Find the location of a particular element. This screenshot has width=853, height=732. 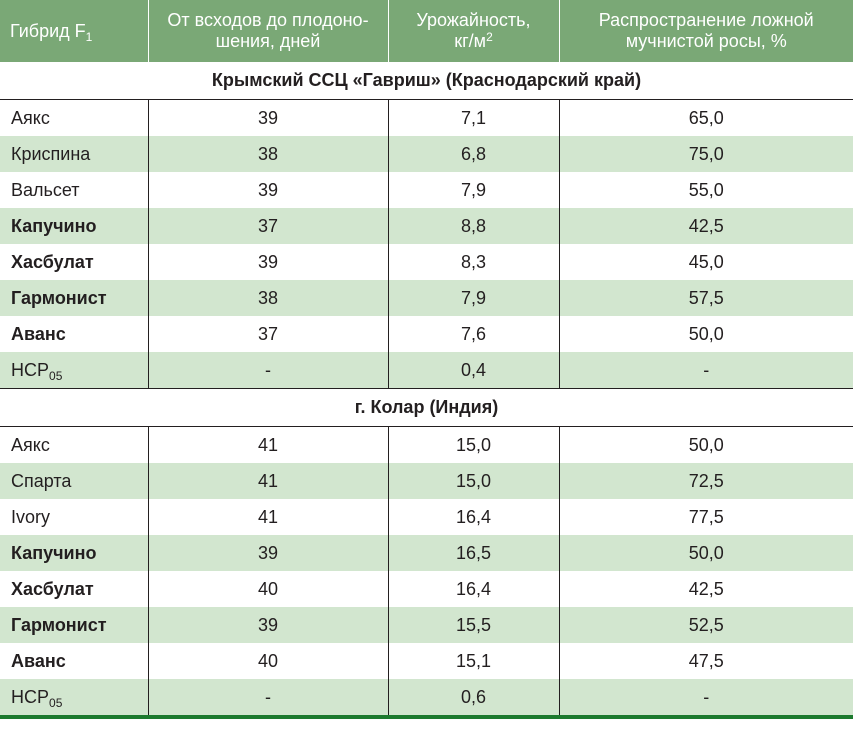

cell-yield: 8,8 is located at coordinates (474, 226).